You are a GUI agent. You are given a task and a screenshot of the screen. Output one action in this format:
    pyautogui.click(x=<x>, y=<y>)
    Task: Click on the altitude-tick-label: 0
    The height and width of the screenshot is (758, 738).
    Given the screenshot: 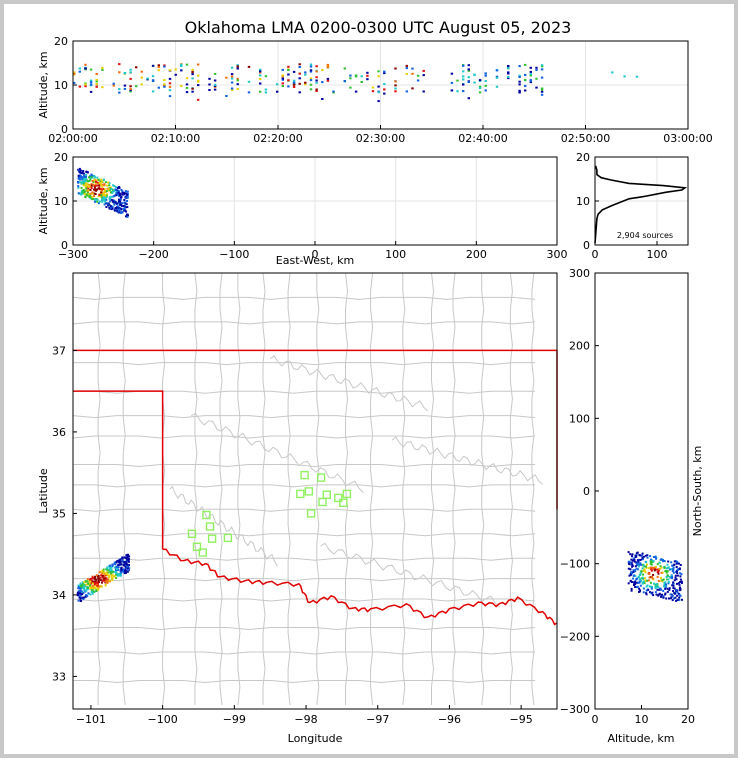 What is the action you would take?
    pyautogui.click(x=595, y=719)
    